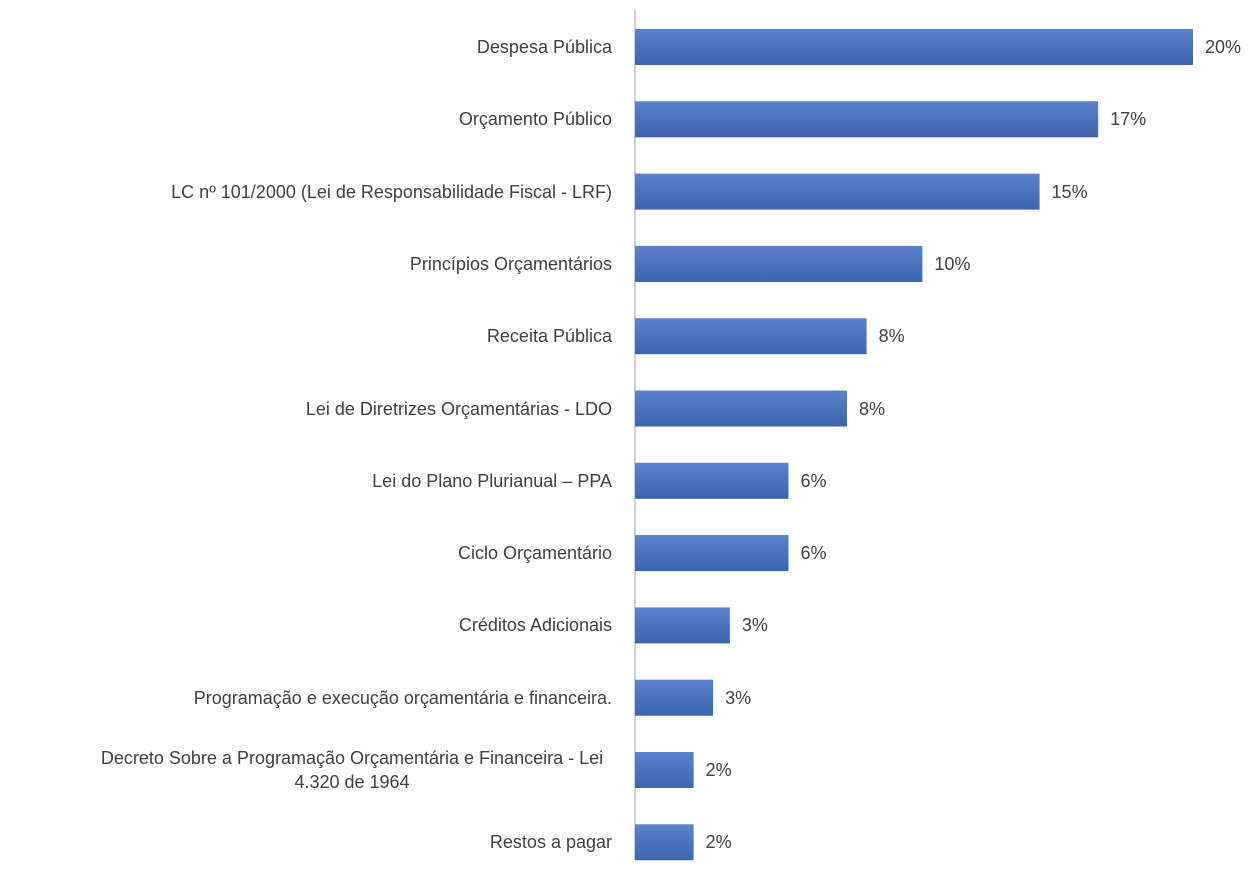 Image resolution: width=1254 pixels, height=870 pixels. What do you see at coordinates (306, 336) in the screenshot?
I see `category-label: Receita Pública` at bounding box center [306, 336].